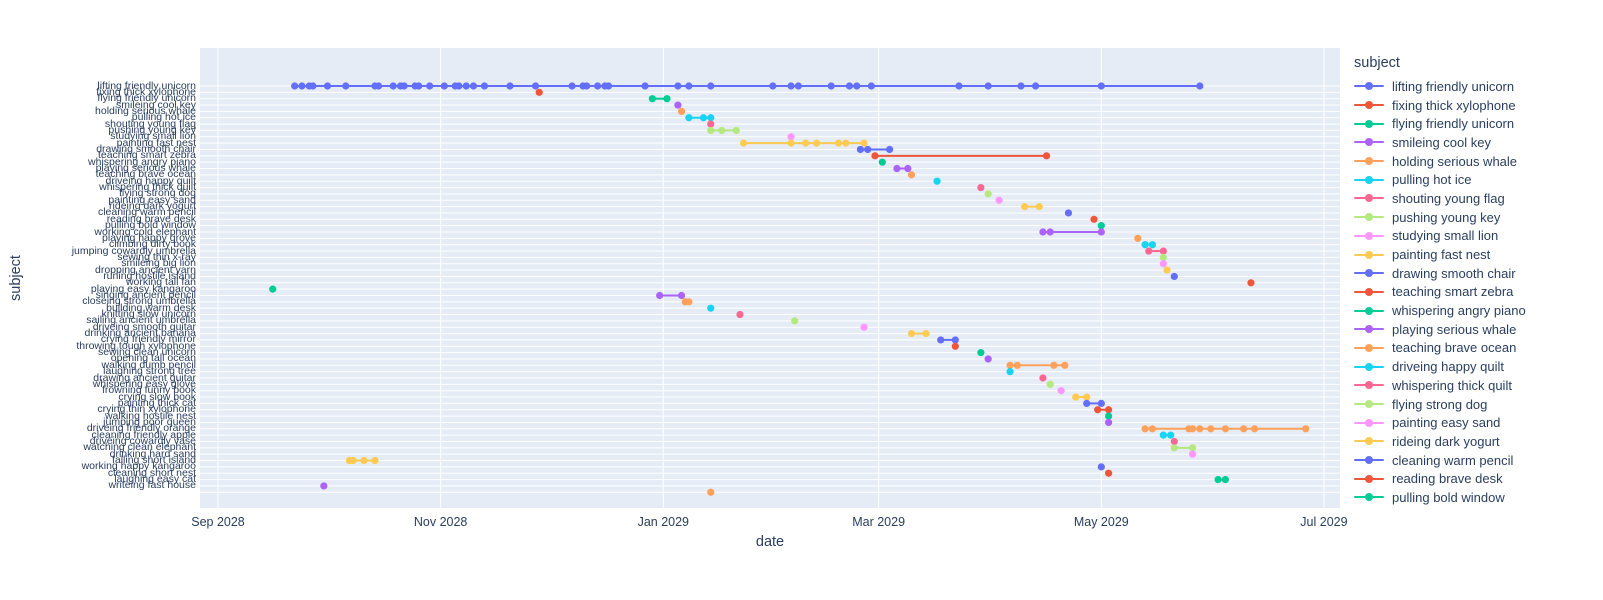 The height and width of the screenshot is (600, 1603). What do you see at coordinates (1474, 217) in the screenshot?
I see `legend-item-pushing-young-key: pushing young key` at bounding box center [1474, 217].